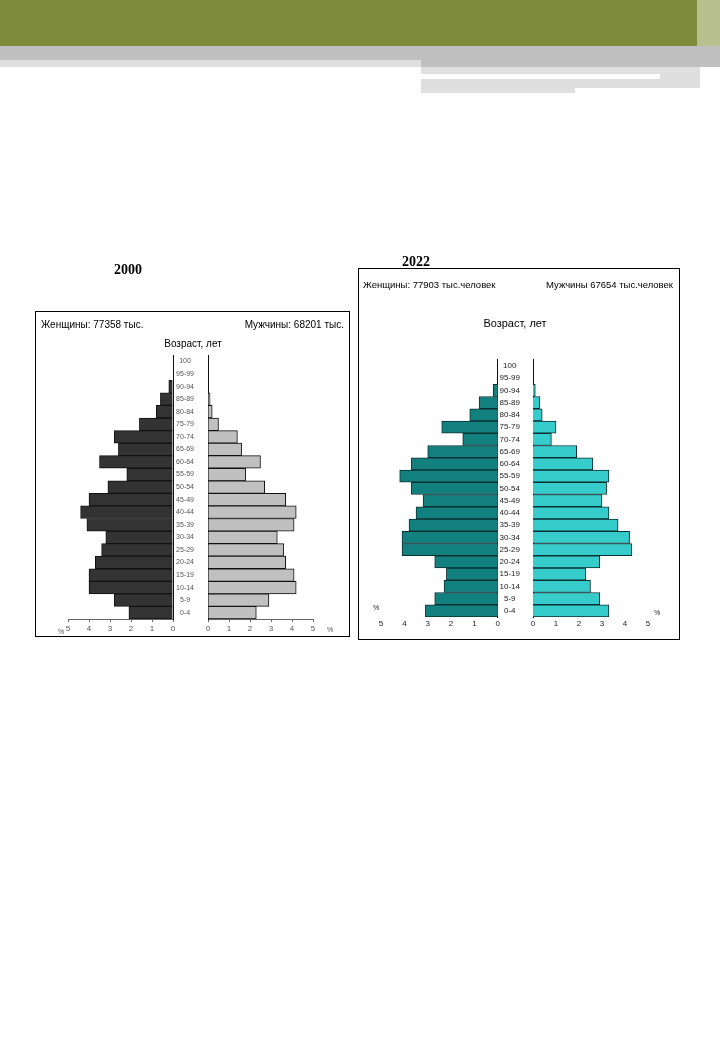 The image size is (720, 1040). I want to click on y-tick-label: 65-69, so click(510, 451).